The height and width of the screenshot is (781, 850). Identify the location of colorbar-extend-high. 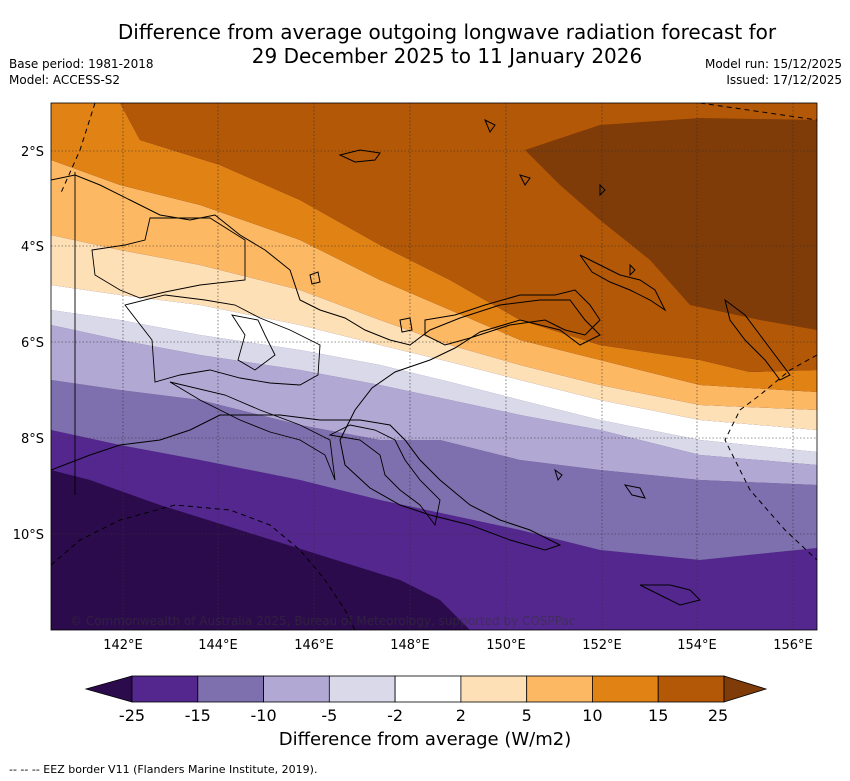
(745, 689).